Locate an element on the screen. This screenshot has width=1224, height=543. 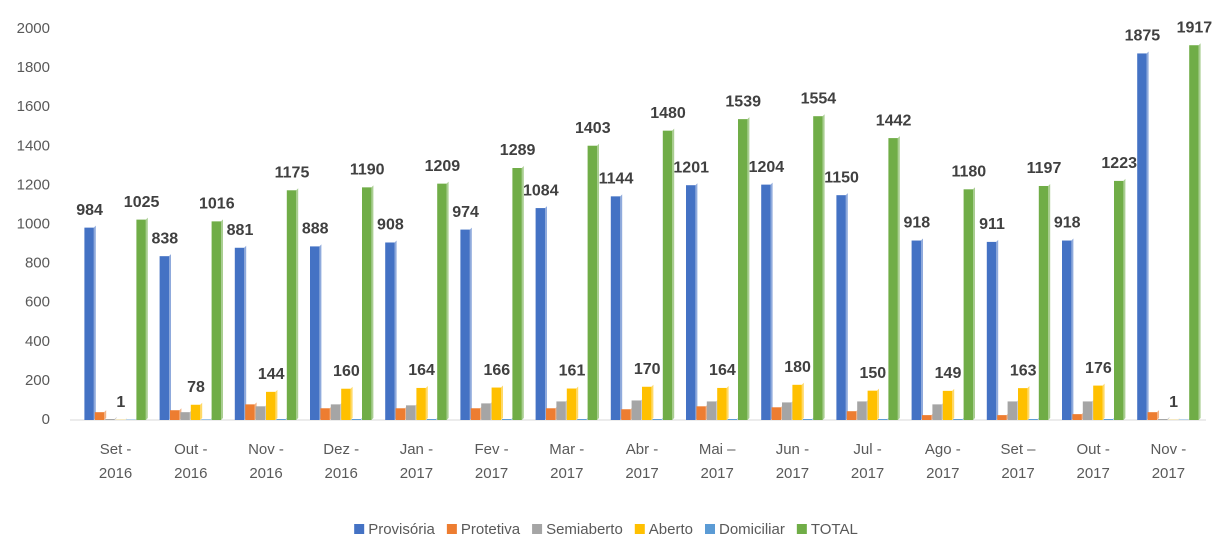
y-tick-label: 0 is located at coordinates (46, 419).